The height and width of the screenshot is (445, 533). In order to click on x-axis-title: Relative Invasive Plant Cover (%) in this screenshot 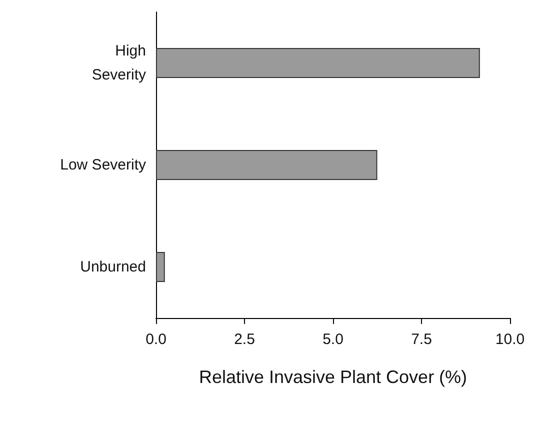, I will do `click(333, 377)`.